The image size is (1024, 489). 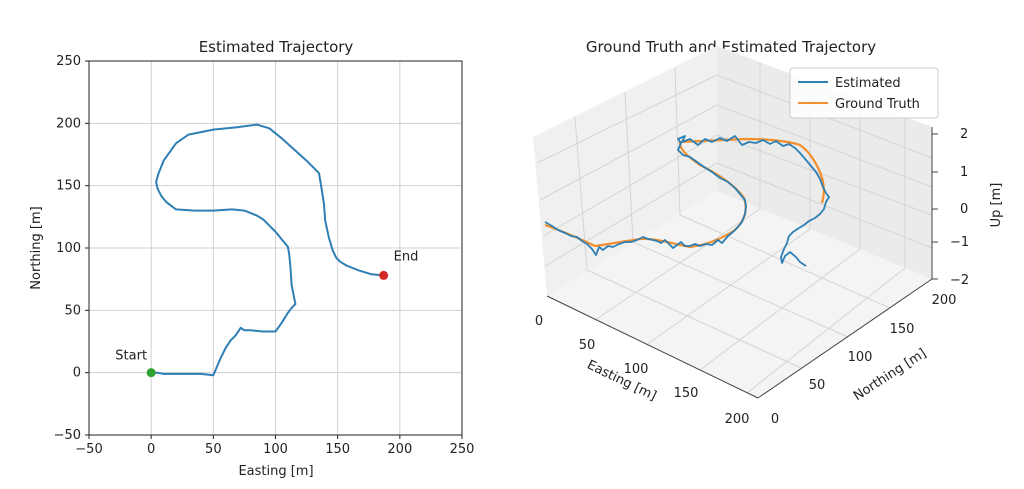 I want to click on y-tick-label: 200, so click(x=68, y=123).